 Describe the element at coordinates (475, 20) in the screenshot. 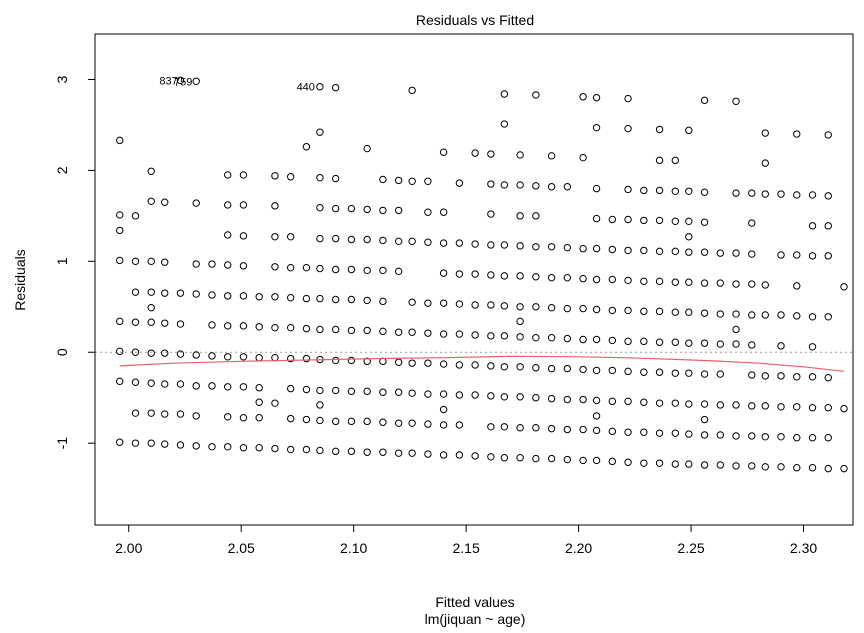

I see `chart-title: Residuals vs Fitted` at that location.